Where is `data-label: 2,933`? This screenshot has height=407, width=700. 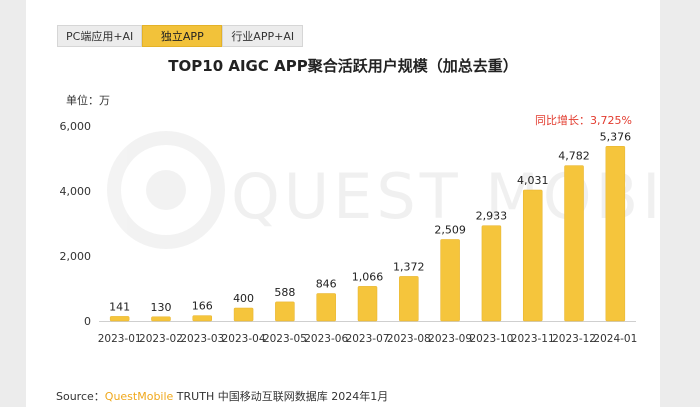 data-label: 2,933 is located at coordinates (492, 216).